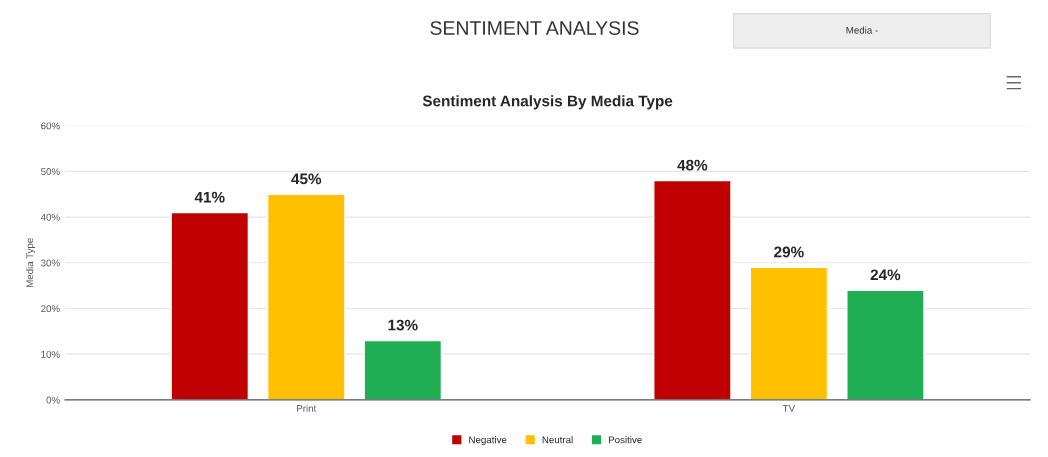  Describe the element at coordinates (692, 165) in the screenshot. I see `text: 48%` at that location.